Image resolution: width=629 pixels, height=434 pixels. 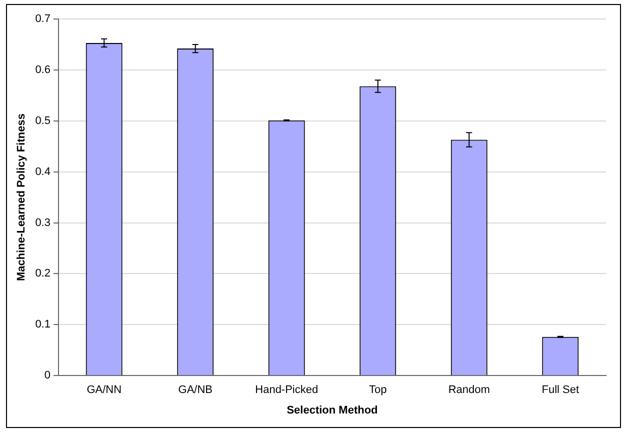 What do you see at coordinates (22, 198) in the screenshot?
I see `y-axis-title: Machine-Learned Policy Fitness` at bounding box center [22, 198].